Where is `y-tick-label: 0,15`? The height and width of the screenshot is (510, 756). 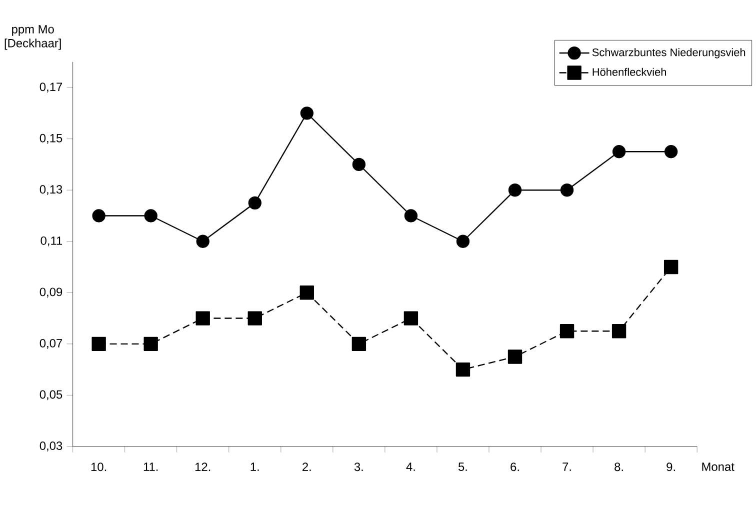
y-tick-label: 0,15 is located at coordinates (51, 139).